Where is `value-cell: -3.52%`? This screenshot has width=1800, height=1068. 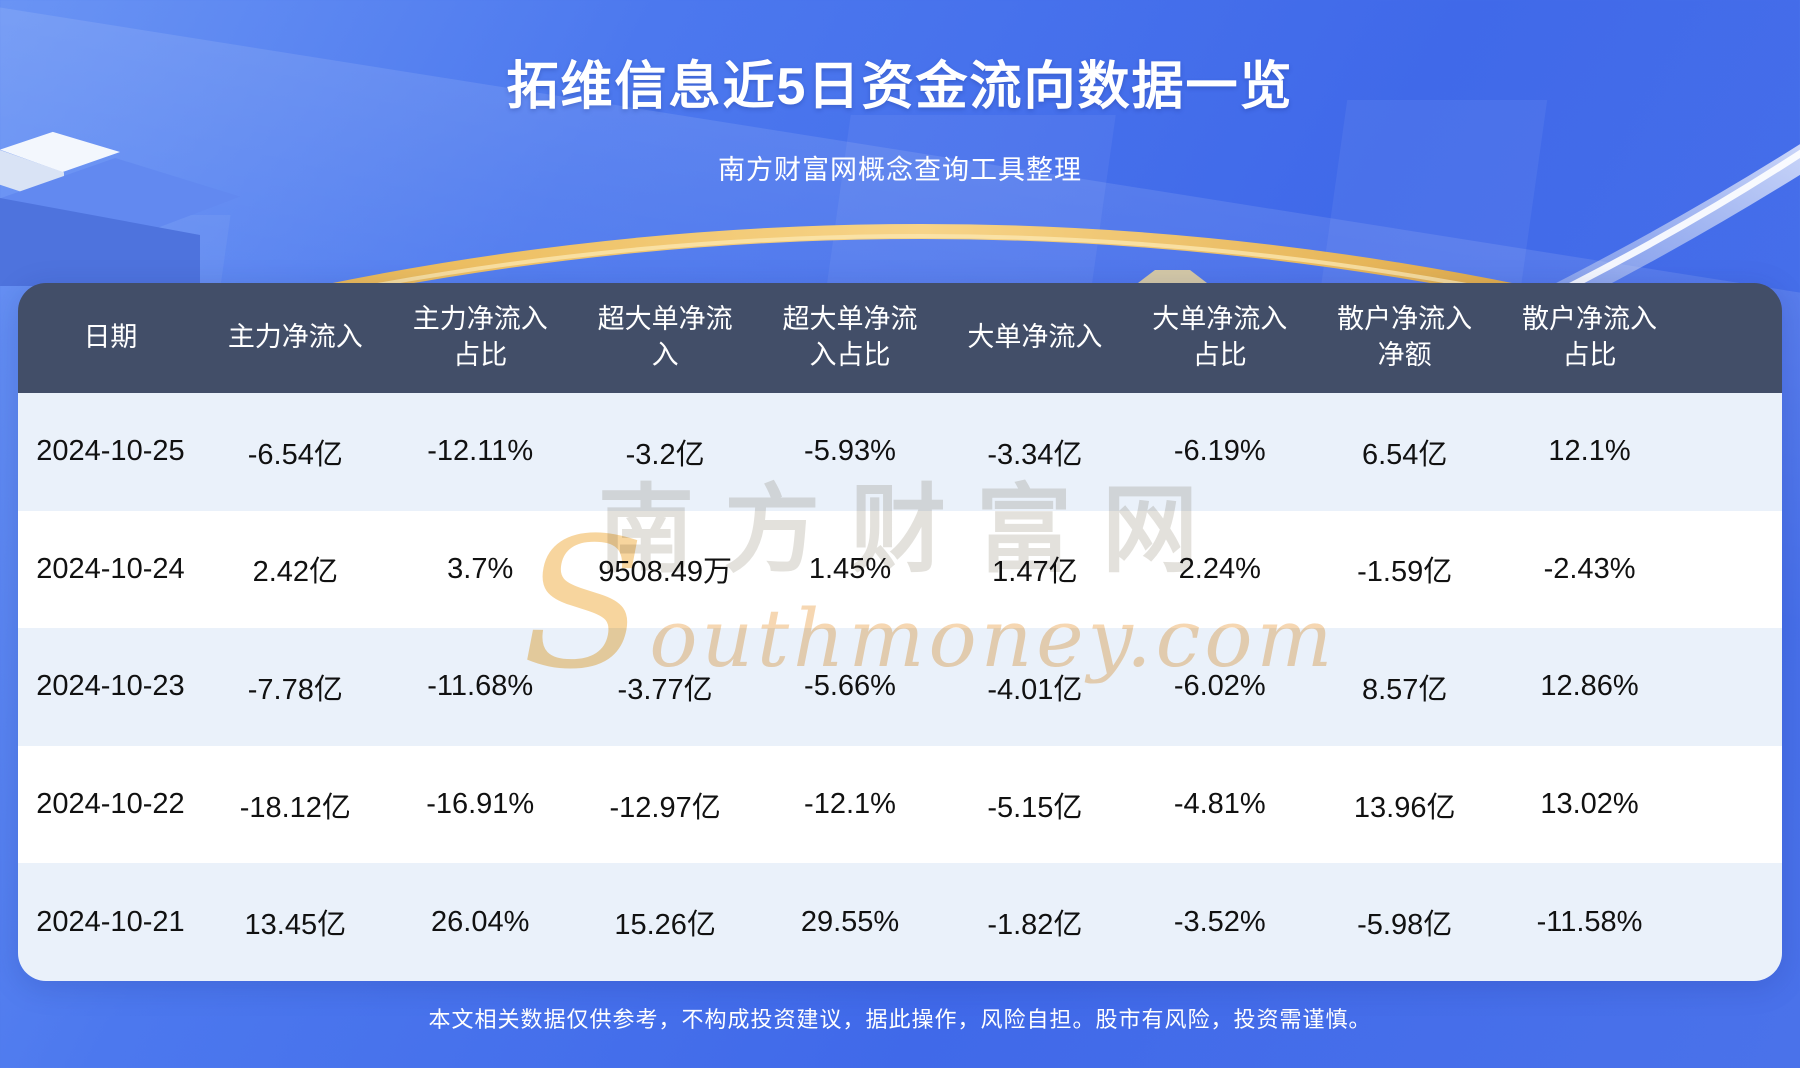 value-cell: -3.52% is located at coordinates (1219, 921).